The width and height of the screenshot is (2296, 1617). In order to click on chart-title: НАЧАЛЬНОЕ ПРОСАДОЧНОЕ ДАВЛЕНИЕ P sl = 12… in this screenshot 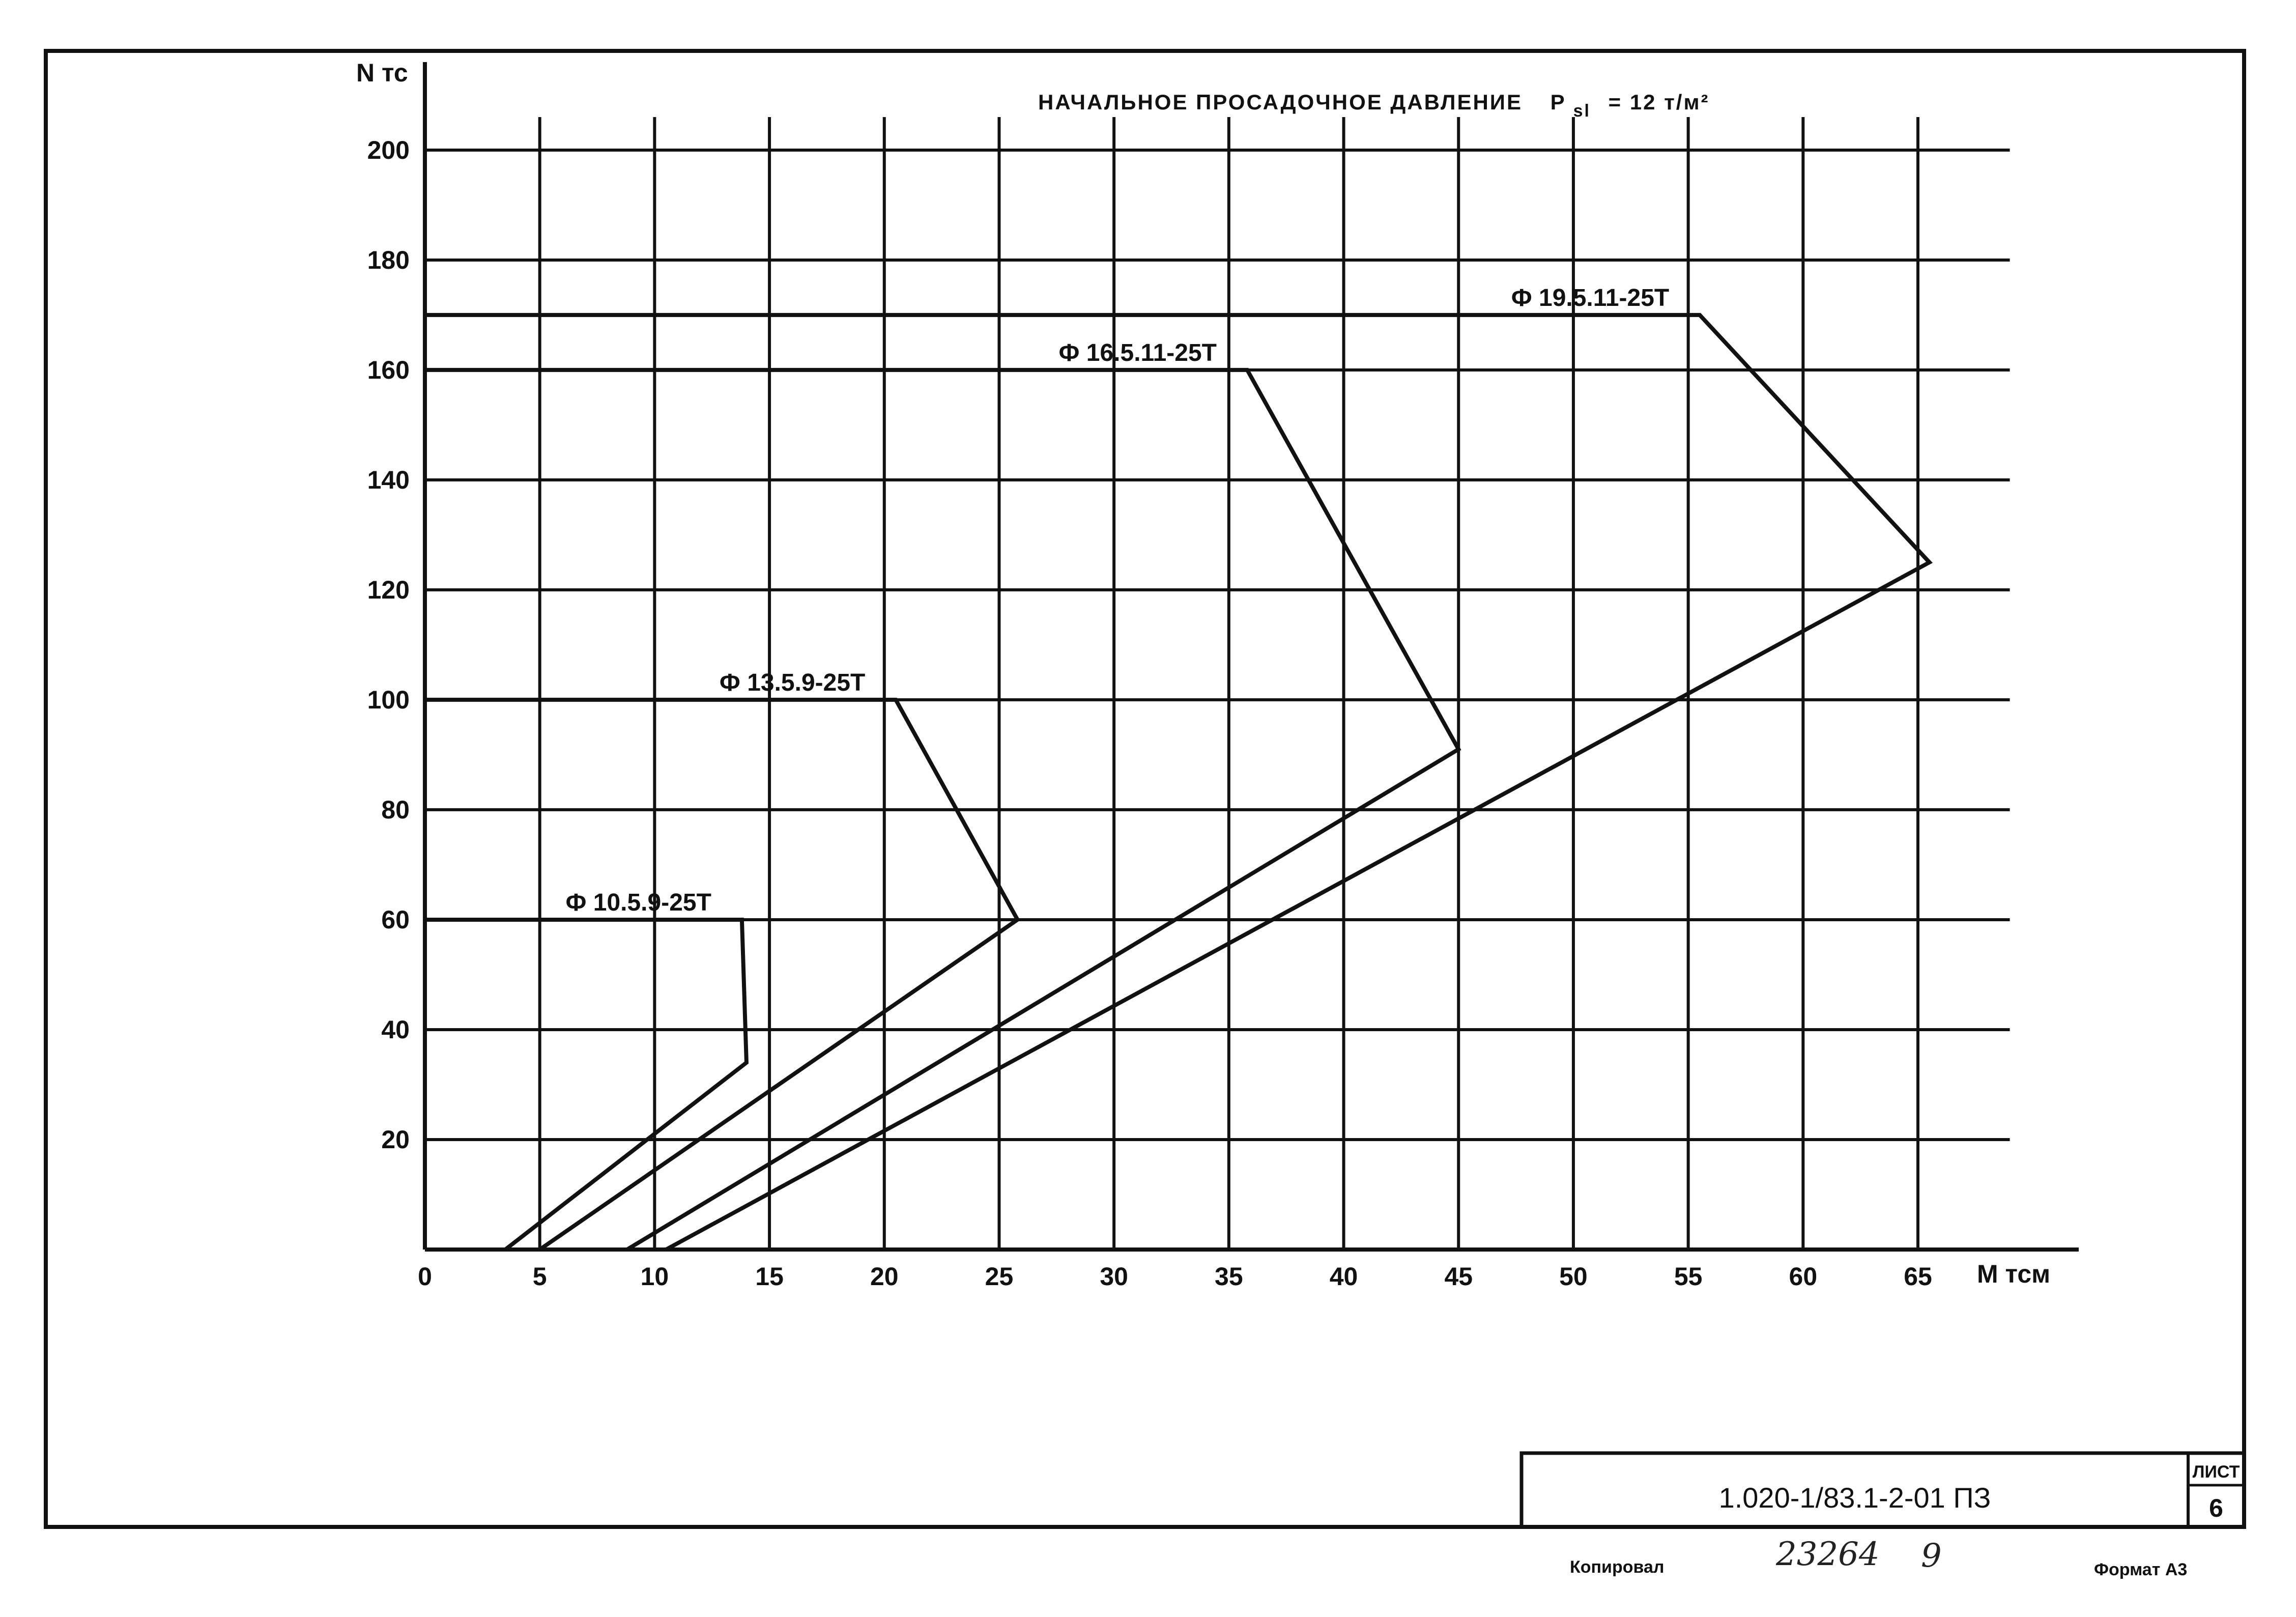, I will do `click(1374, 105)`.